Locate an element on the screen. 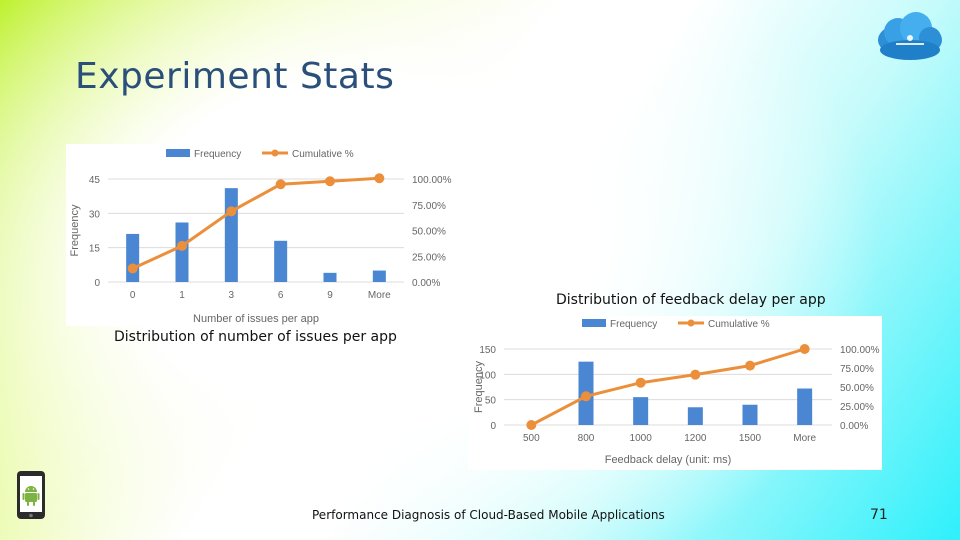  x-tick-label: 500 is located at coordinates (531, 438).